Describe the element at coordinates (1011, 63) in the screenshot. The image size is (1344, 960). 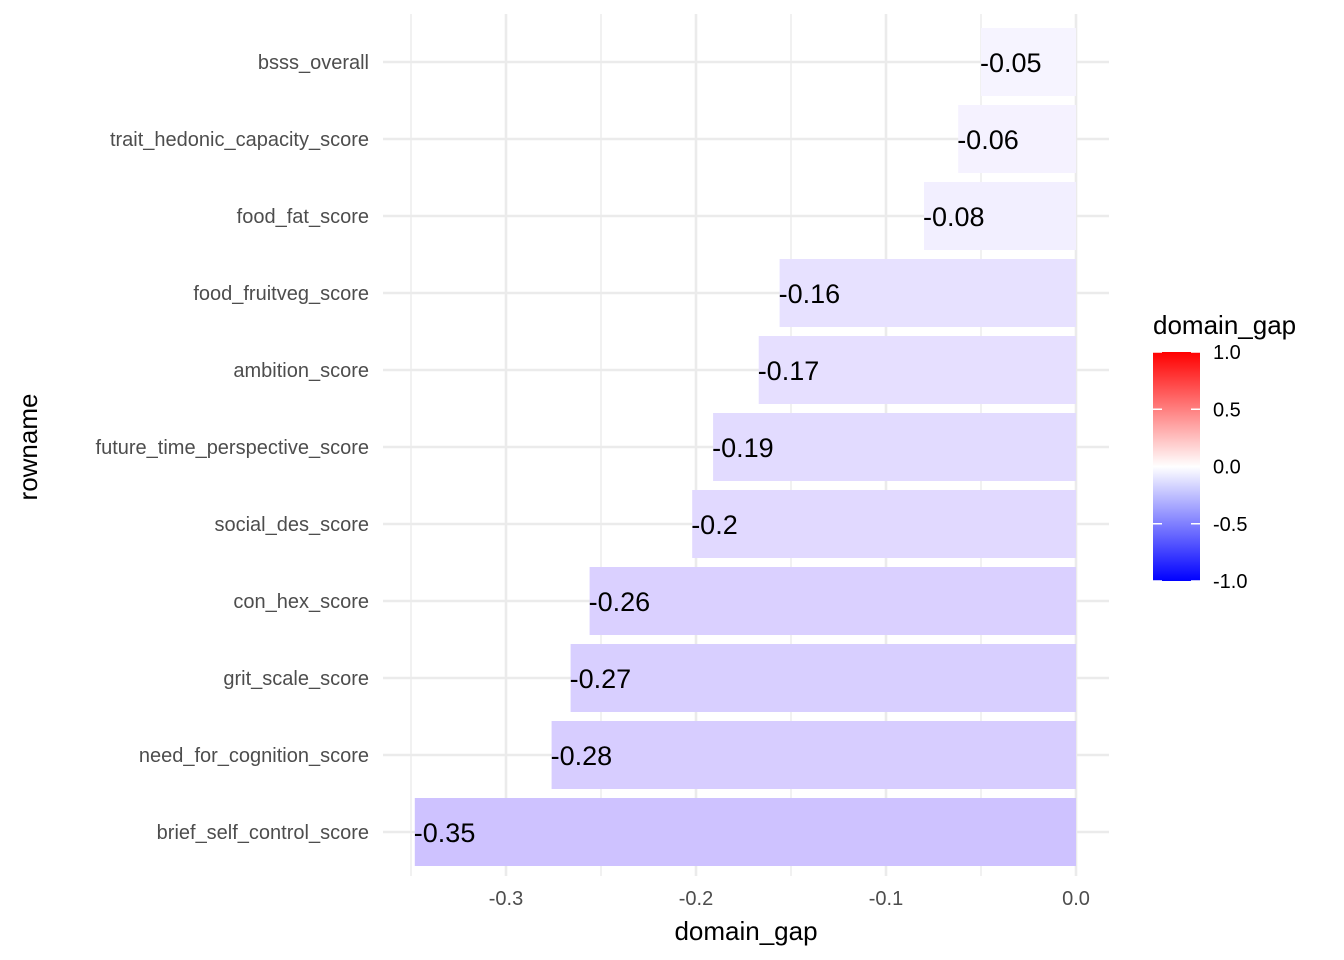
I see `data-label-bsss_overall: -0.05` at that location.